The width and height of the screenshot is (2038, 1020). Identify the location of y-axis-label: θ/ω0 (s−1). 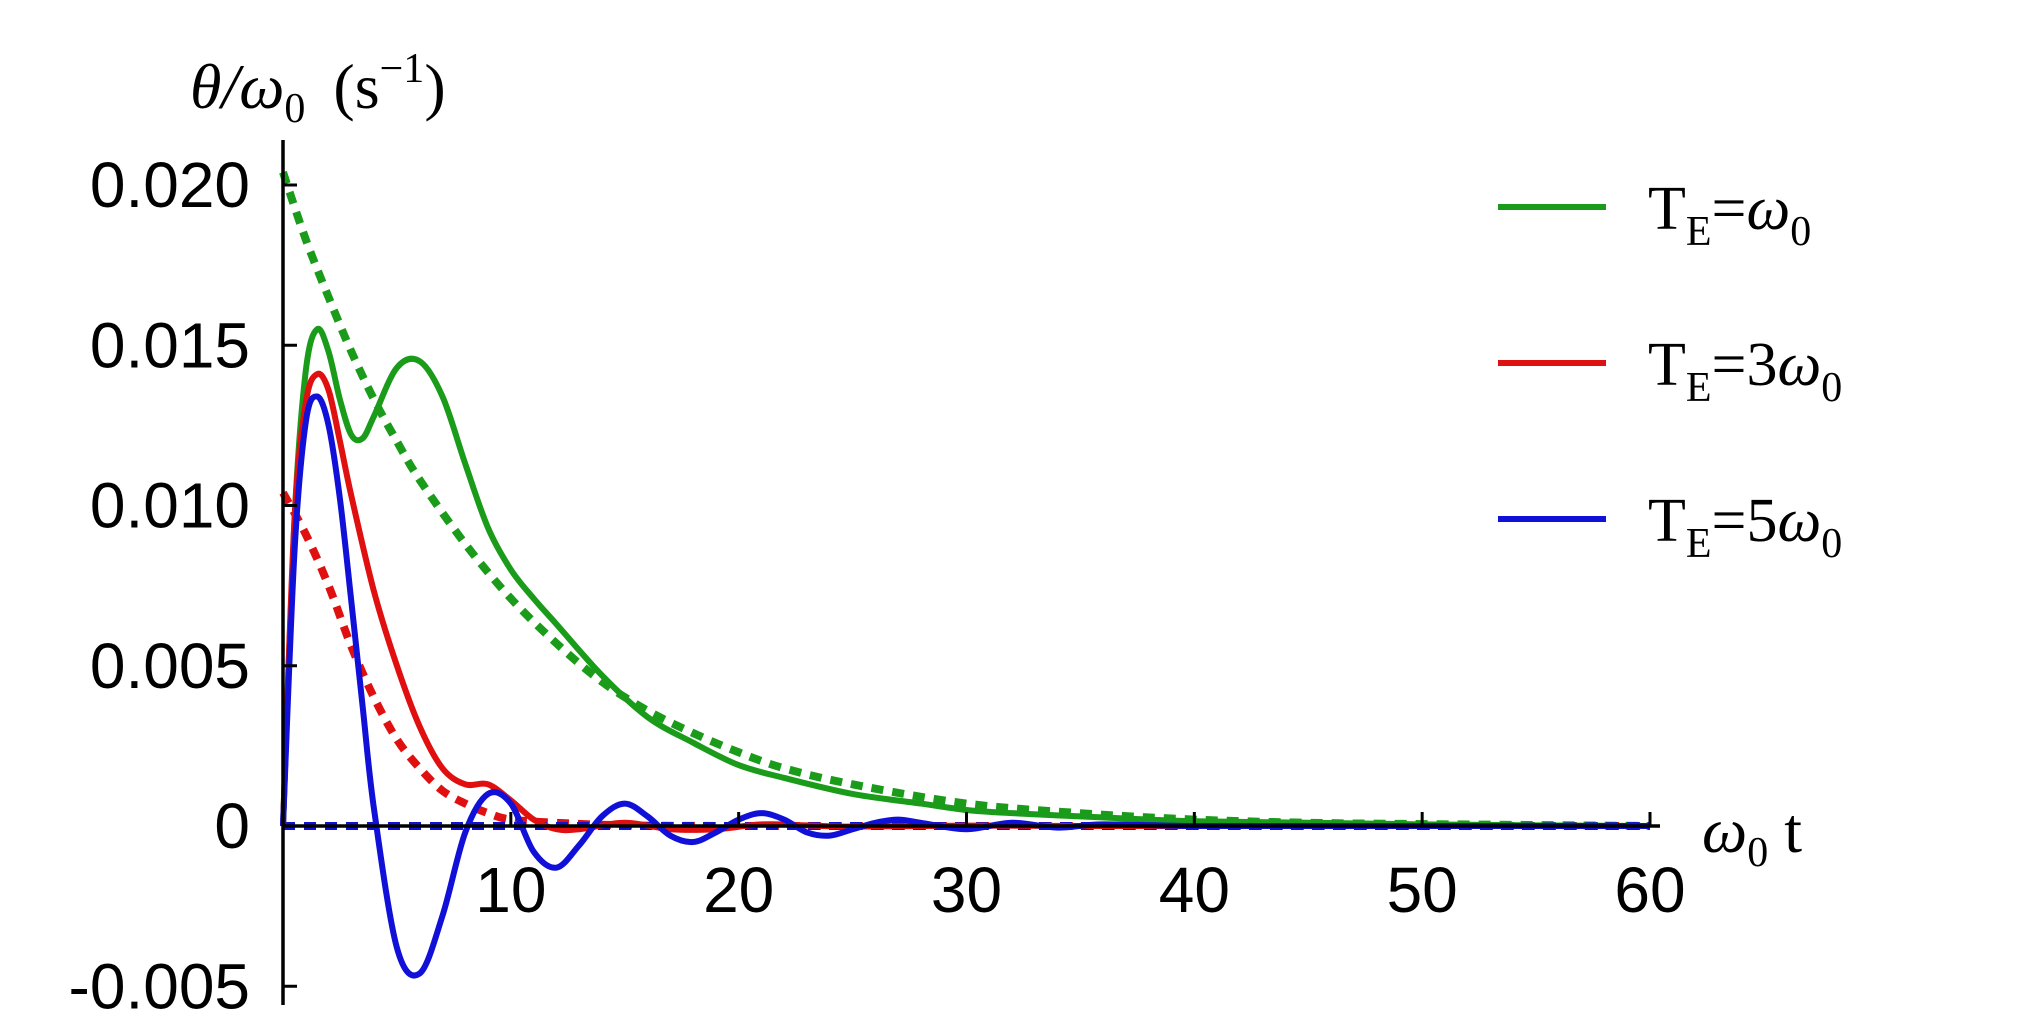
(318, 89).